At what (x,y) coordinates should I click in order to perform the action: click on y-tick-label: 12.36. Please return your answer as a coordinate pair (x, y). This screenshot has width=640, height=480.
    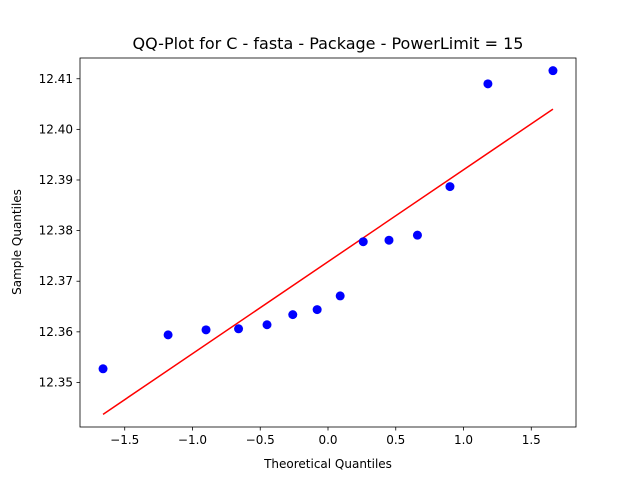
    Looking at the image, I should click on (56, 332).